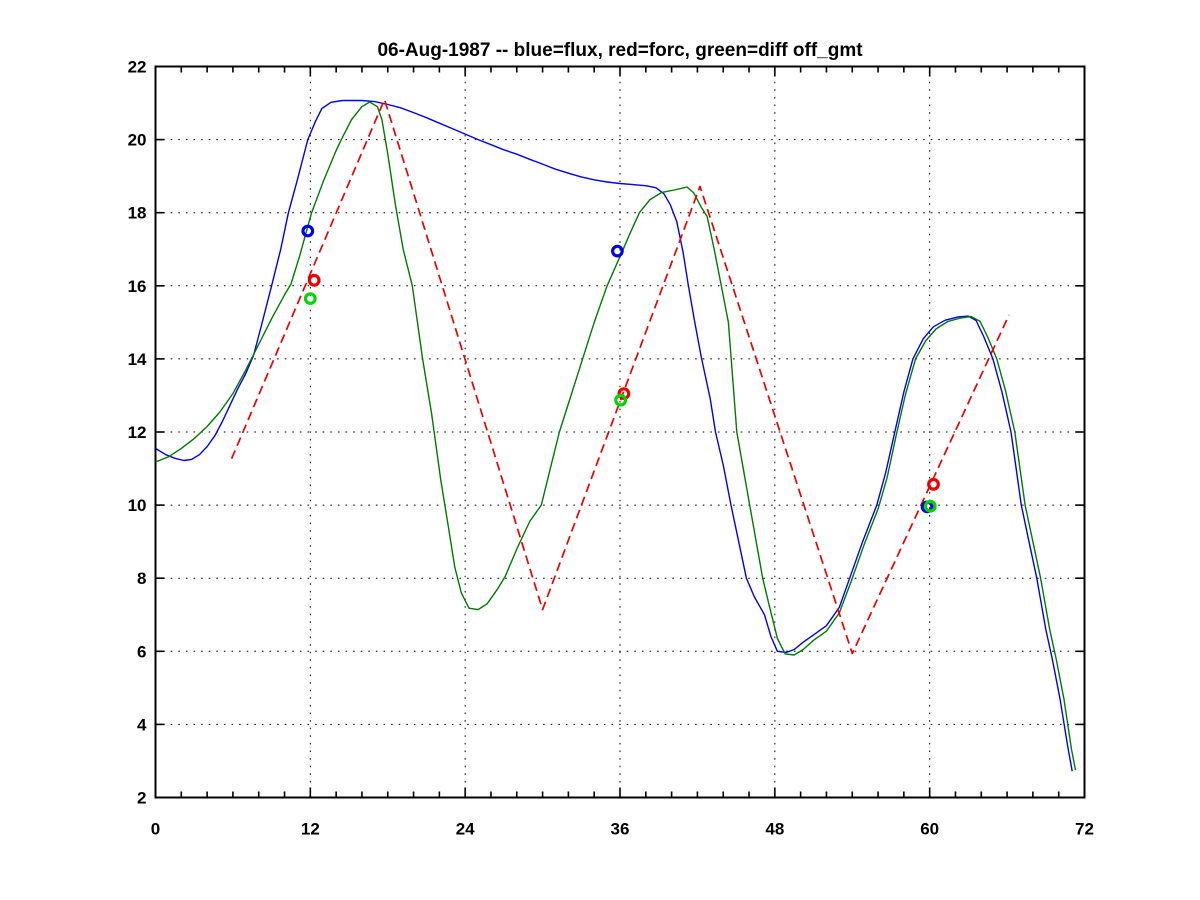 The width and height of the screenshot is (1200, 900). What do you see at coordinates (137, 67) in the screenshot?
I see `y-tick-label: 22` at bounding box center [137, 67].